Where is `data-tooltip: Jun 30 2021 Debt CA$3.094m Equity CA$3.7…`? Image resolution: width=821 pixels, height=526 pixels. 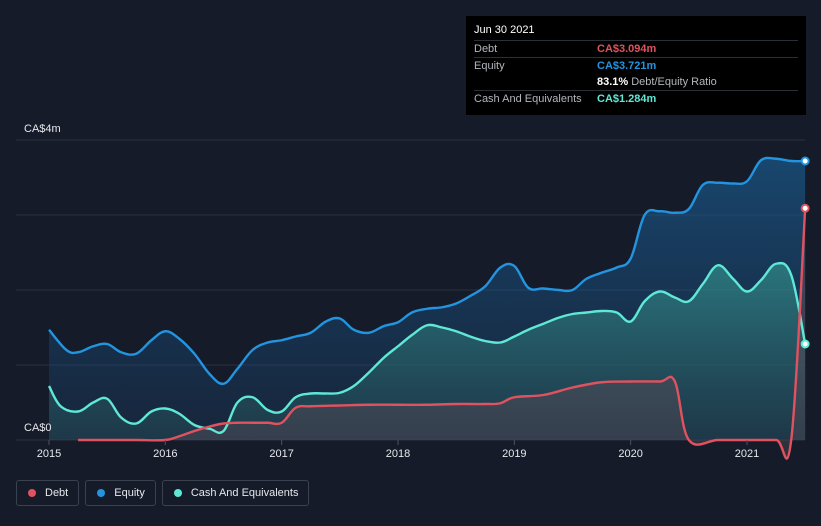 data-tooltip: Jun 30 2021 Debt CA$3.094m Equity CA$3.7… is located at coordinates (636, 65).